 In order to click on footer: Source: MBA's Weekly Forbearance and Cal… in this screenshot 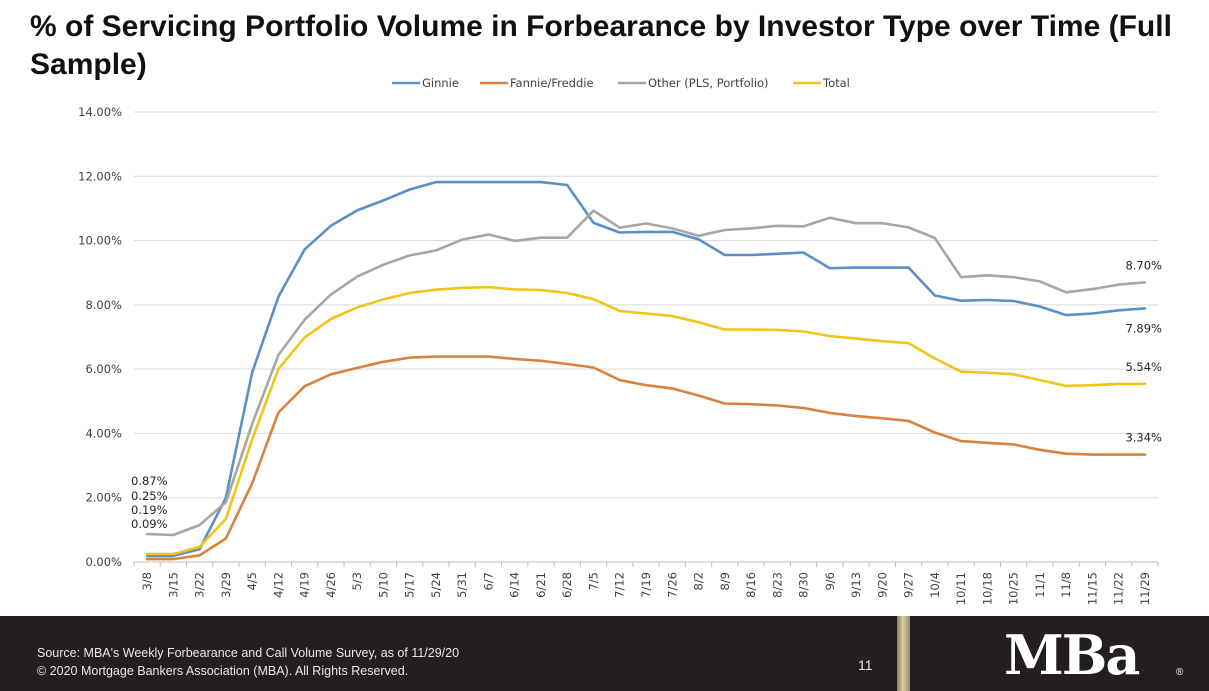, I will do `click(604, 653)`.